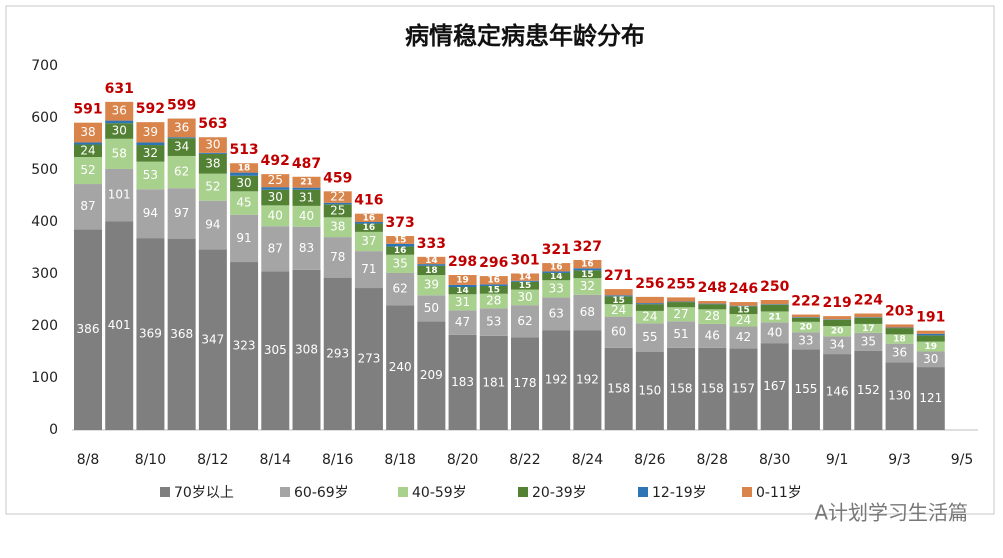  I want to click on data-label: 87, so click(275, 248).